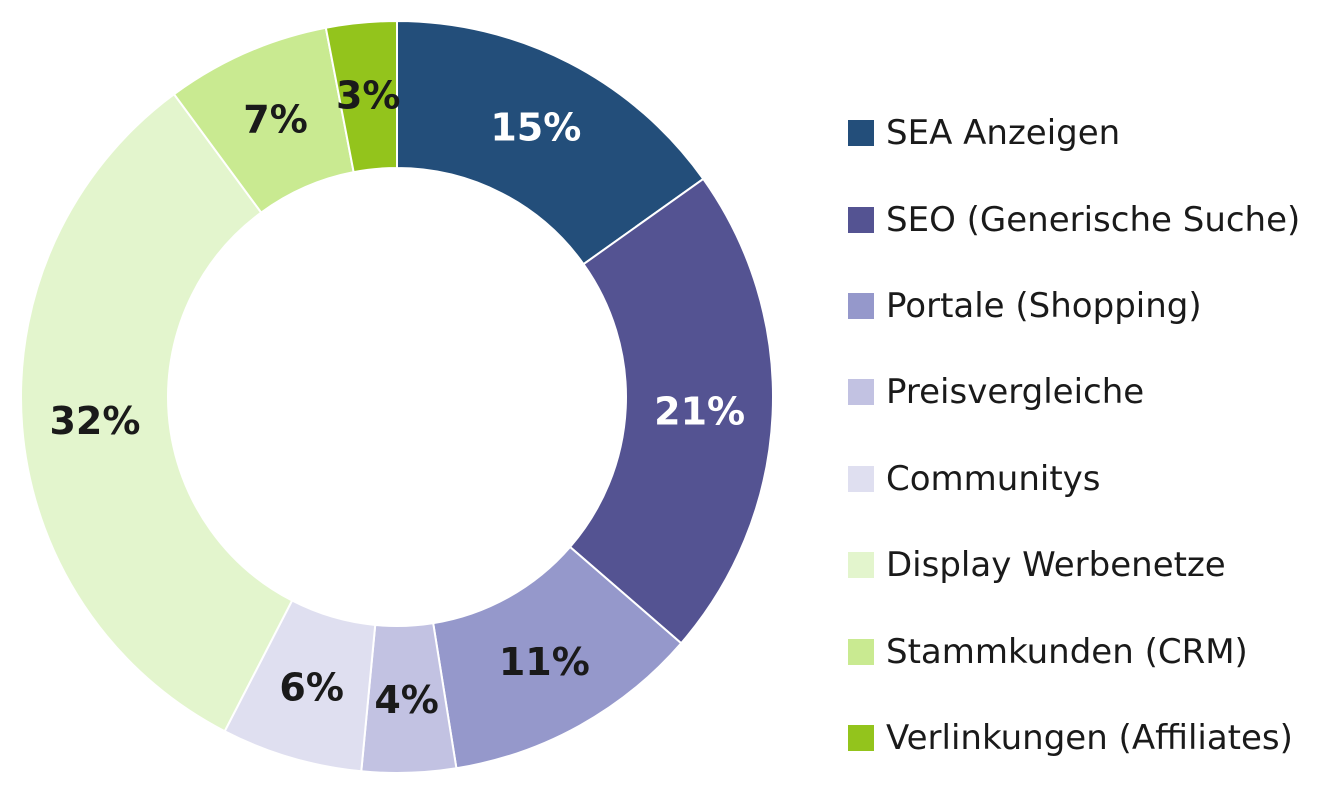  What do you see at coordinates (368, 95) in the screenshot?
I see `slice-value-label-verlinkungen-affiliates: 3%` at bounding box center [368, 95].